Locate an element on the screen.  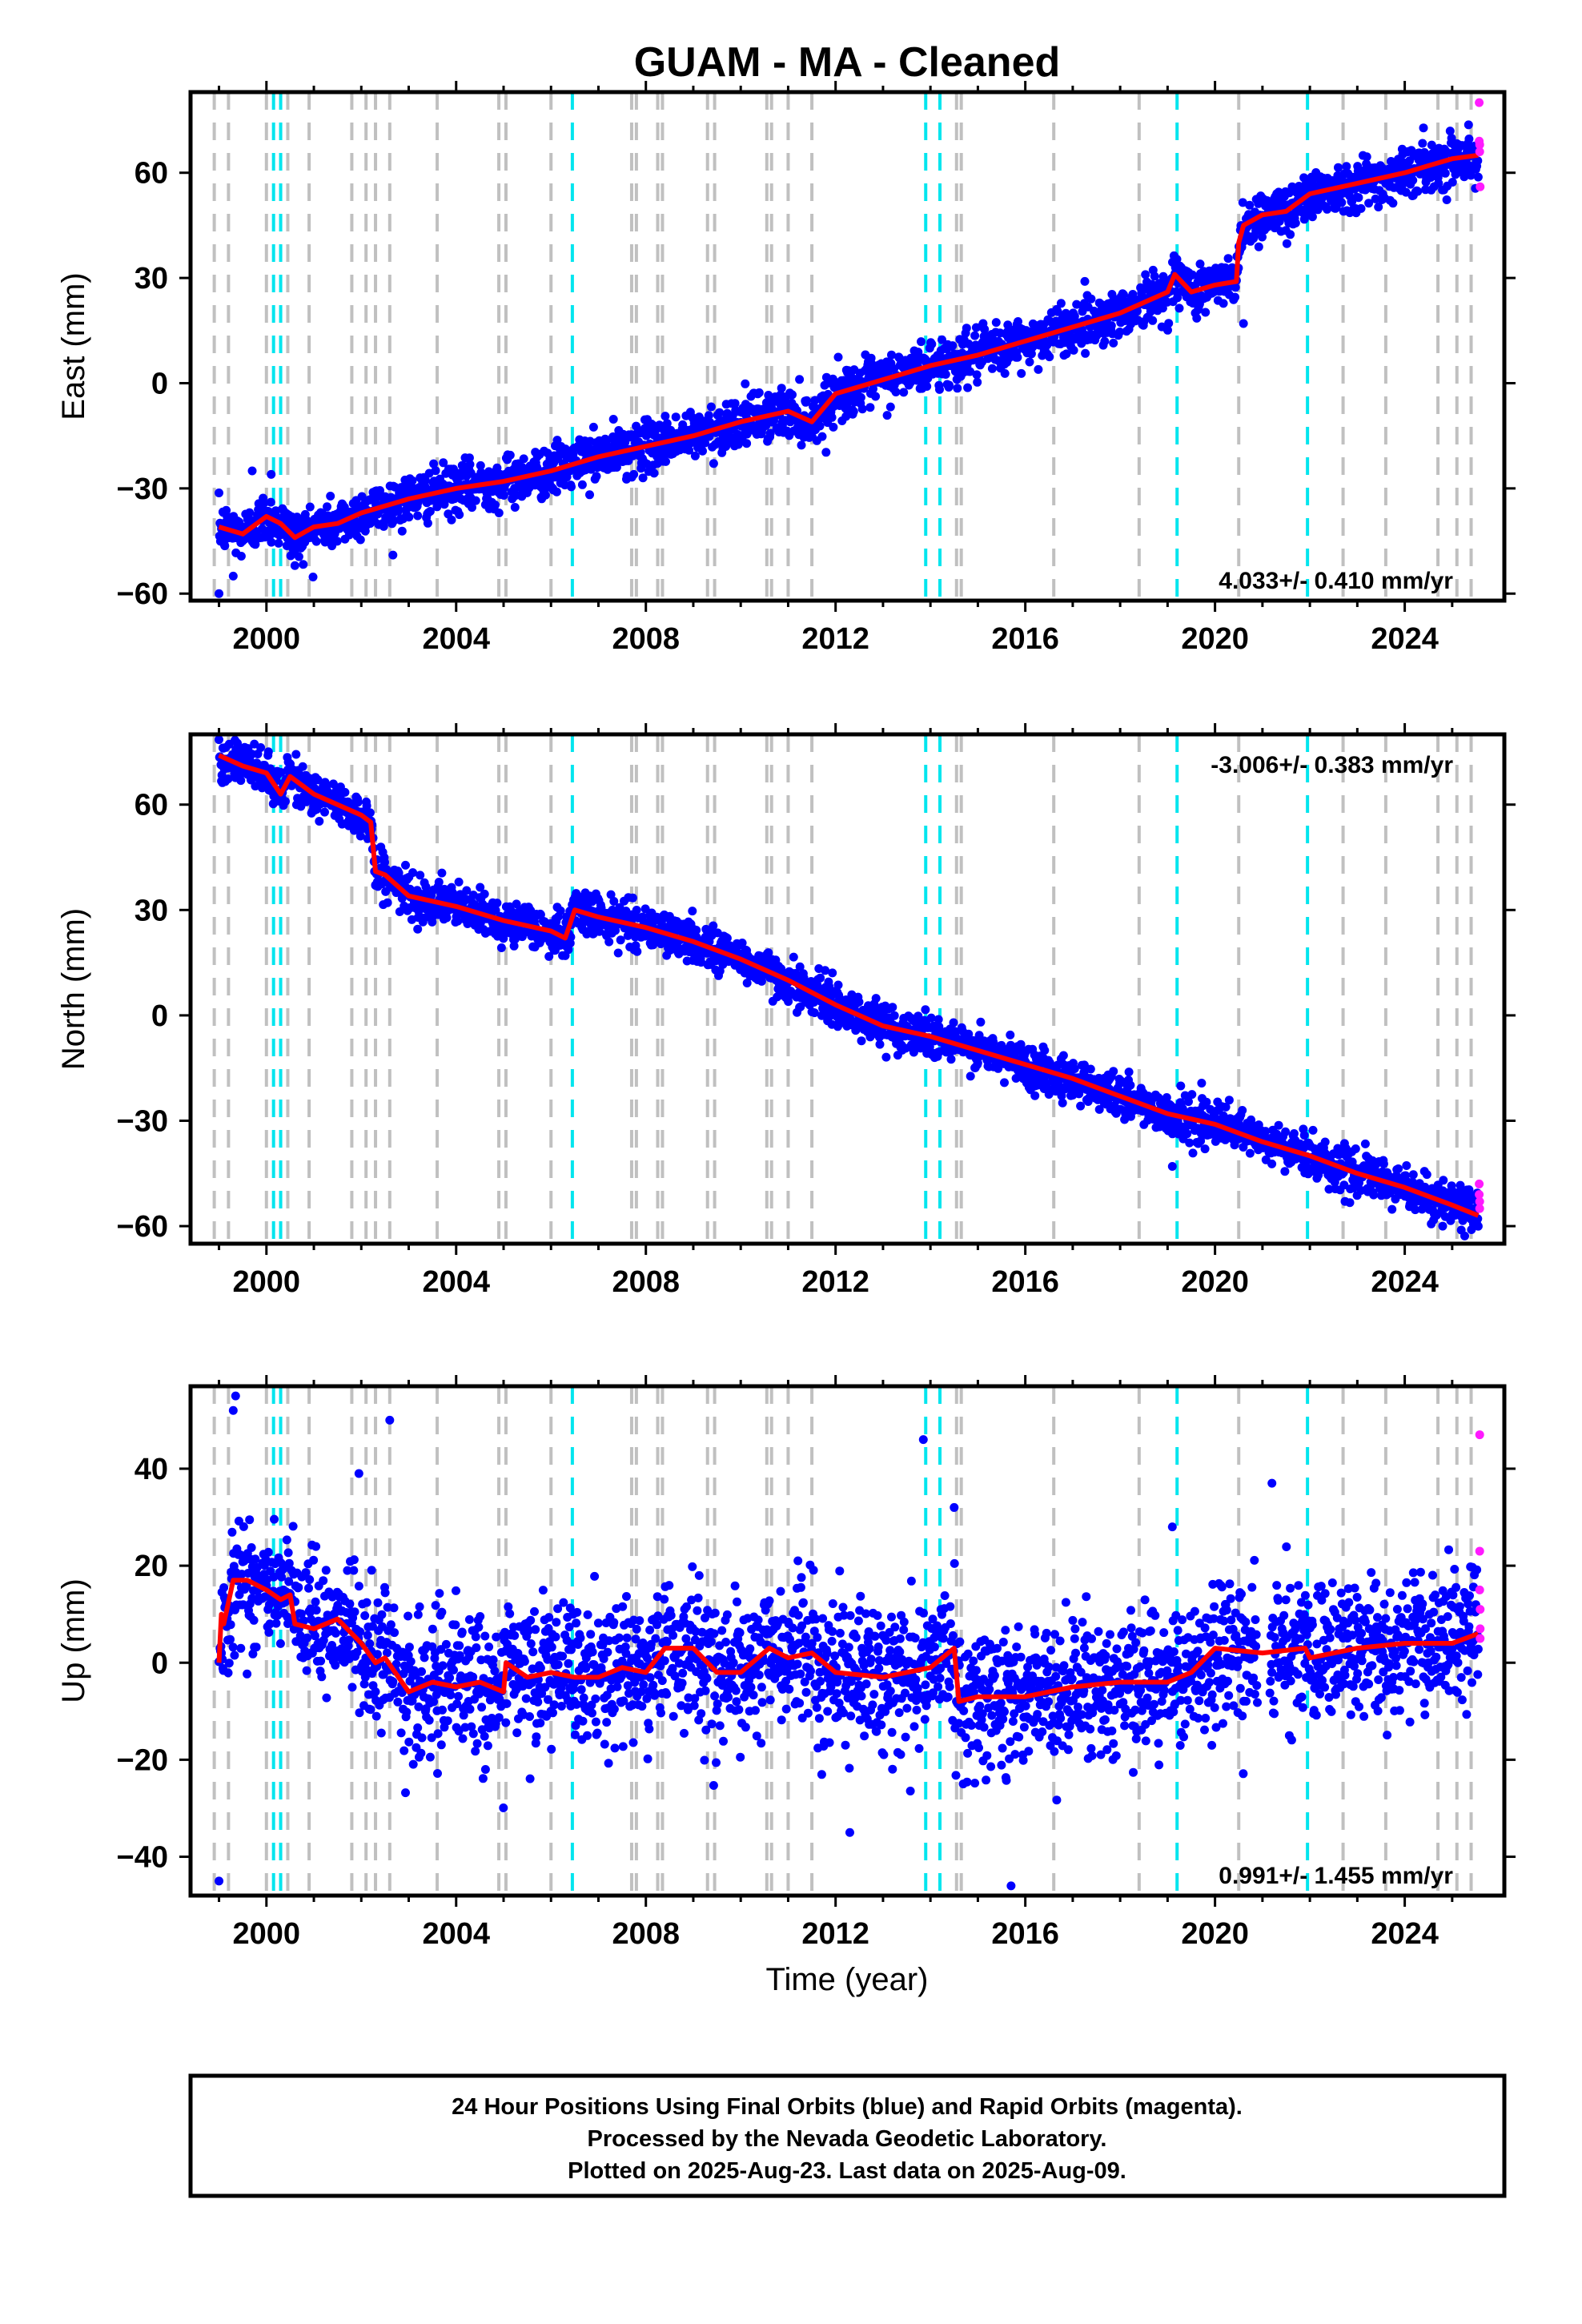
rapid-point is located at coordinates (1479, 145).